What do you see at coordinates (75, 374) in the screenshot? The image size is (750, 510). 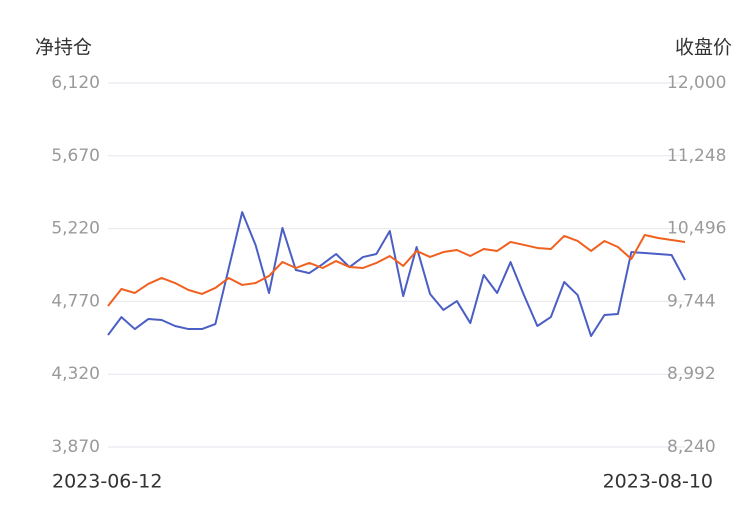 I see `y-tick-label: 4,320` at bounding box center [75, 374].